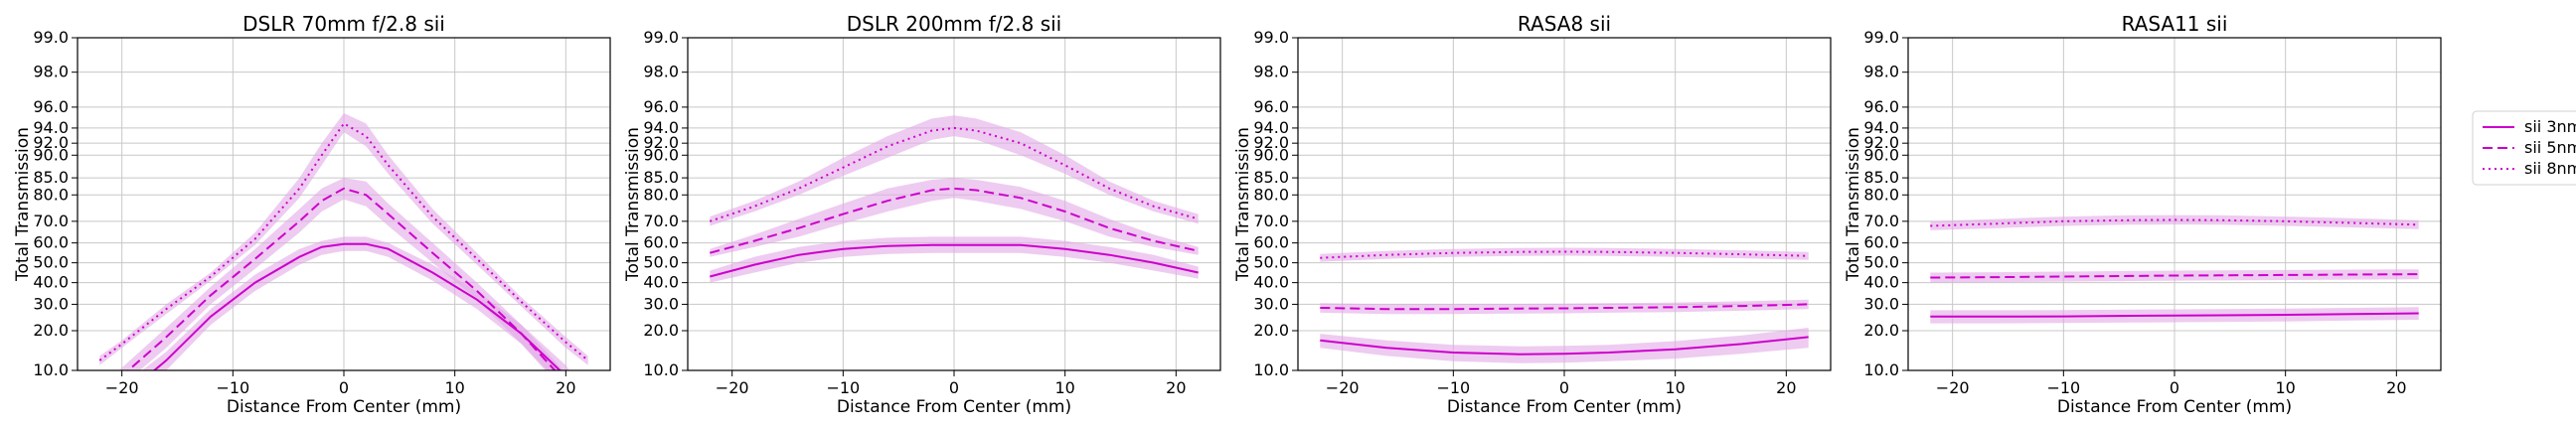 This screenshot has width=2576, height=429. I want to click on uncertainty-band-sii-8nm, so click(1564, 255).